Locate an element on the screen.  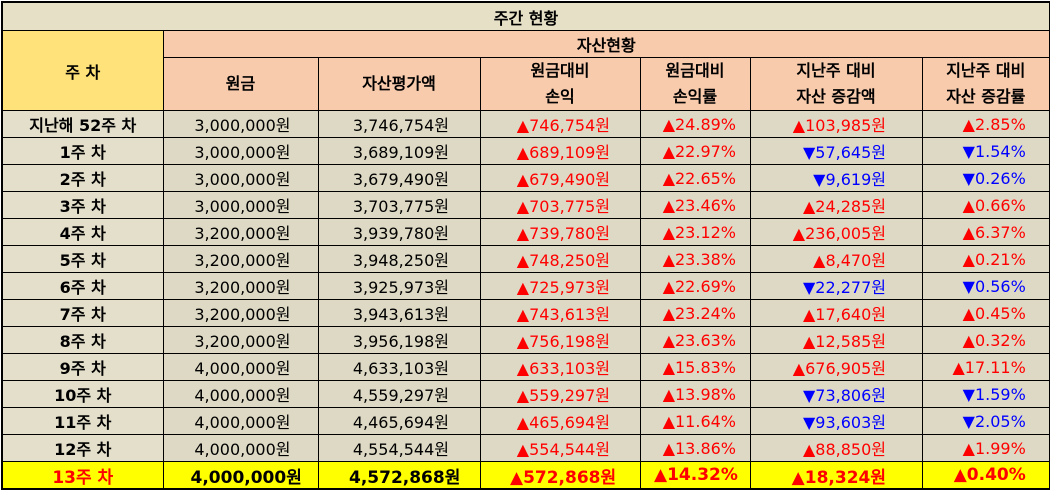
pl-cell: ▲554,544원 is located at coordinates (560, 448).